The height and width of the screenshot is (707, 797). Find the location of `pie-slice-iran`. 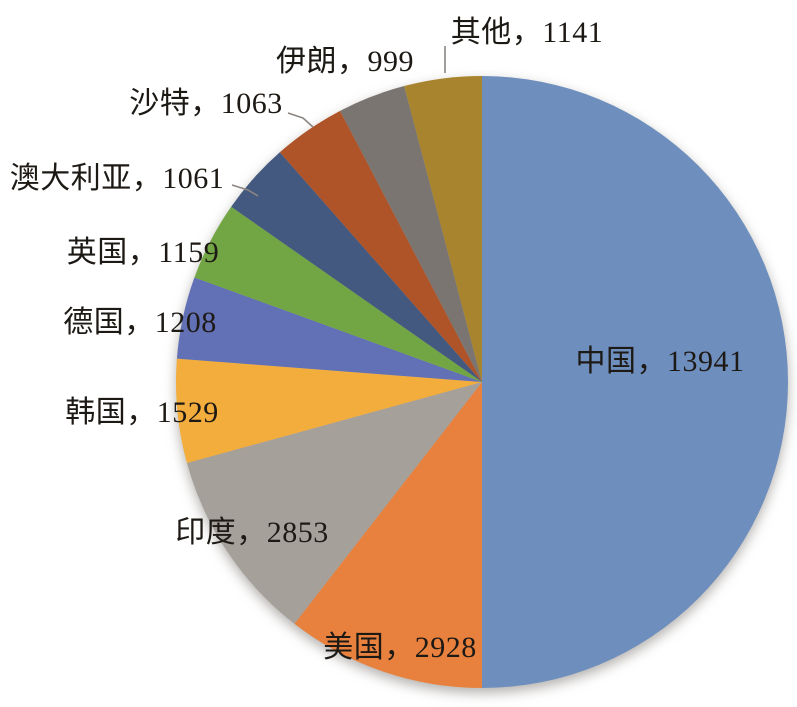

pie-slice-iran is located at coordinates (411, 234).